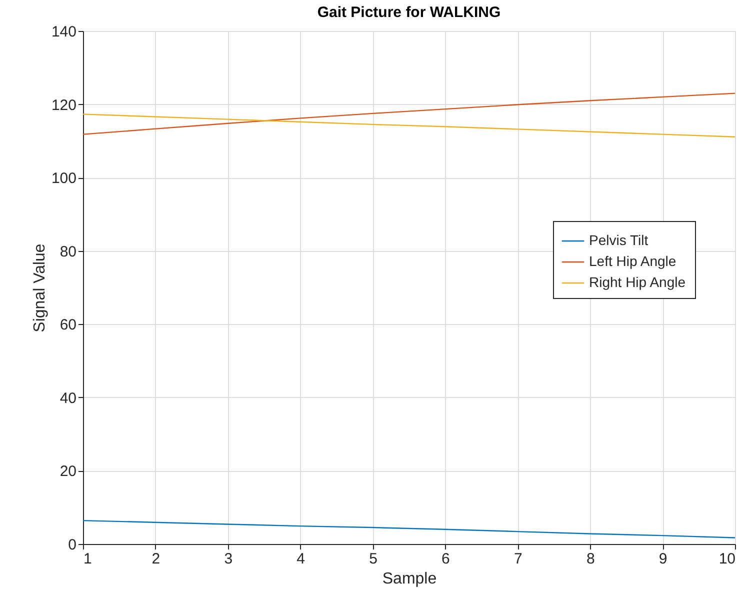 The width and height of the screenshot is (748, 616). What do you see at coordinates (68, 325) in the screenshot?
I see `y-tick-label: 60` at bounding box center [68, 325].